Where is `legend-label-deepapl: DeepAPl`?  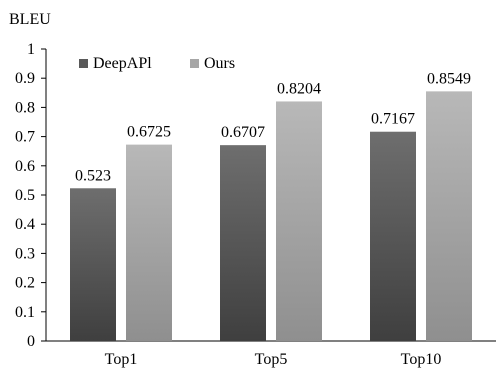 legend-label-deepapl: DeepAPl is located at coordinates (122, 63).